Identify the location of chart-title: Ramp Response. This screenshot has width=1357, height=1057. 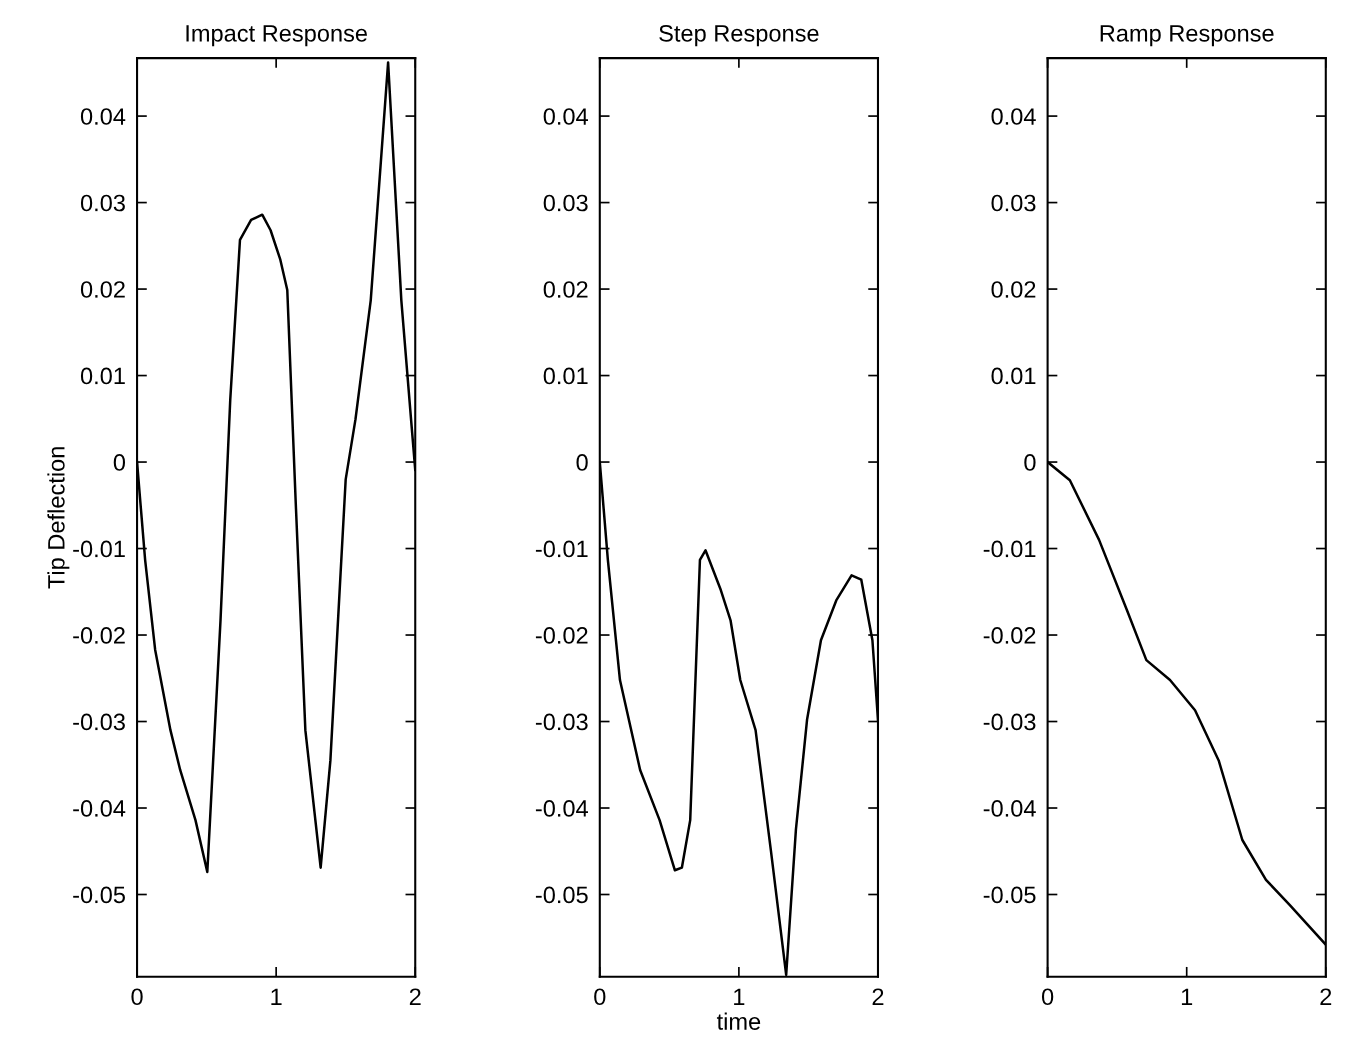
(1187, 36).